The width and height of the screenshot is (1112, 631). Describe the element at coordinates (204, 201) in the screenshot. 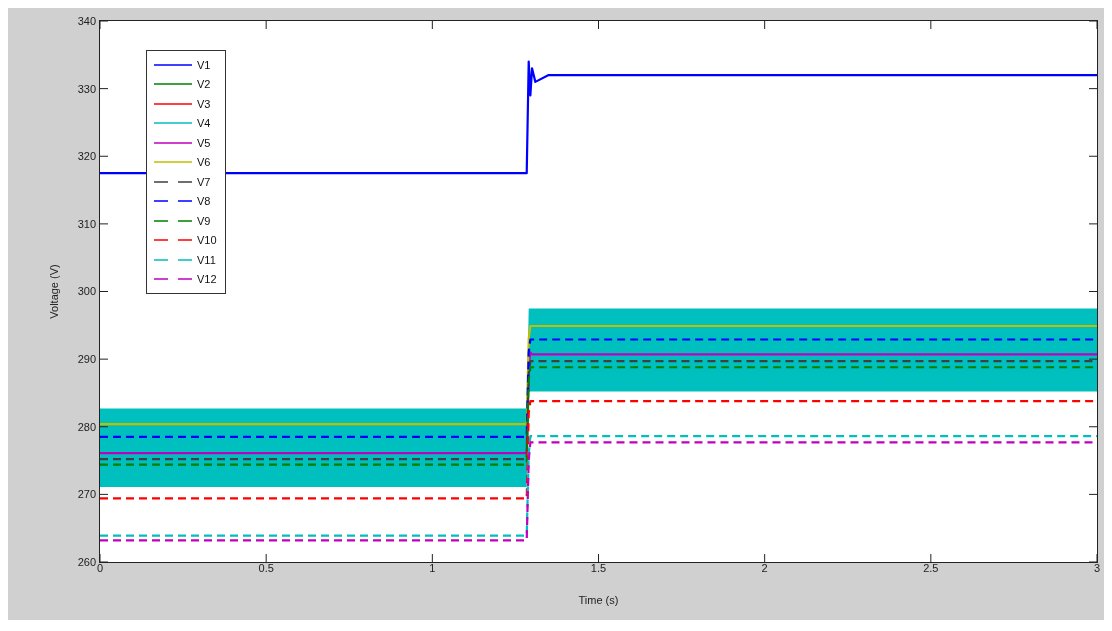

I see `legend-label: V8` at that location.